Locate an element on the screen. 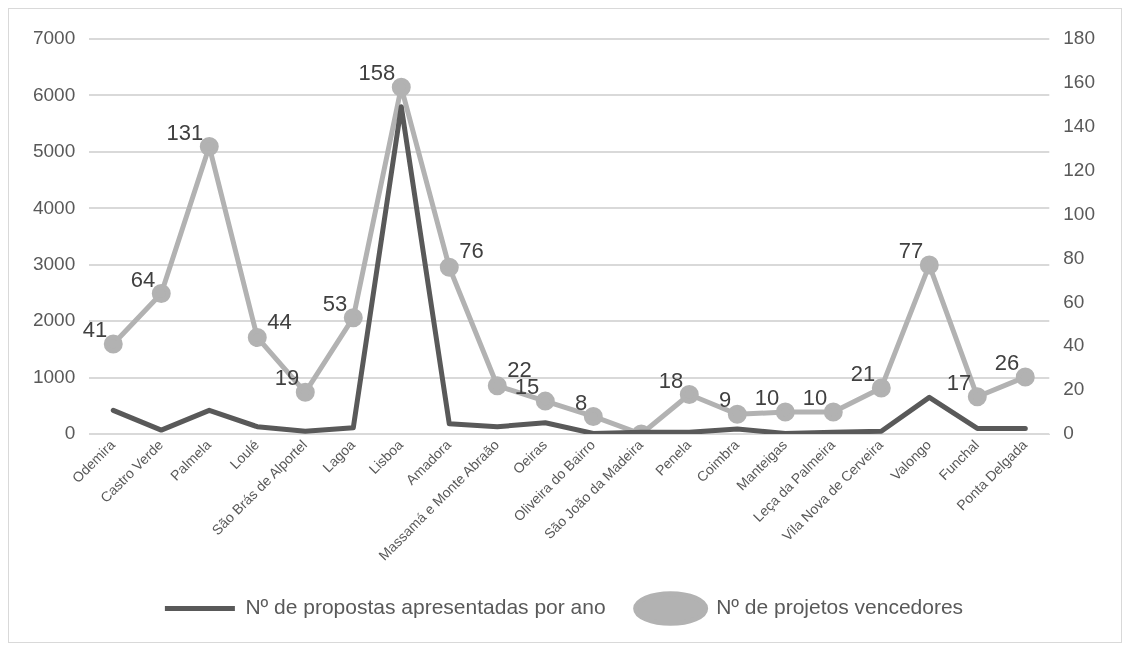 This screenshot has width=1130, height=651. y2-tick-label: 140 is located at coordinates (1079, 126).